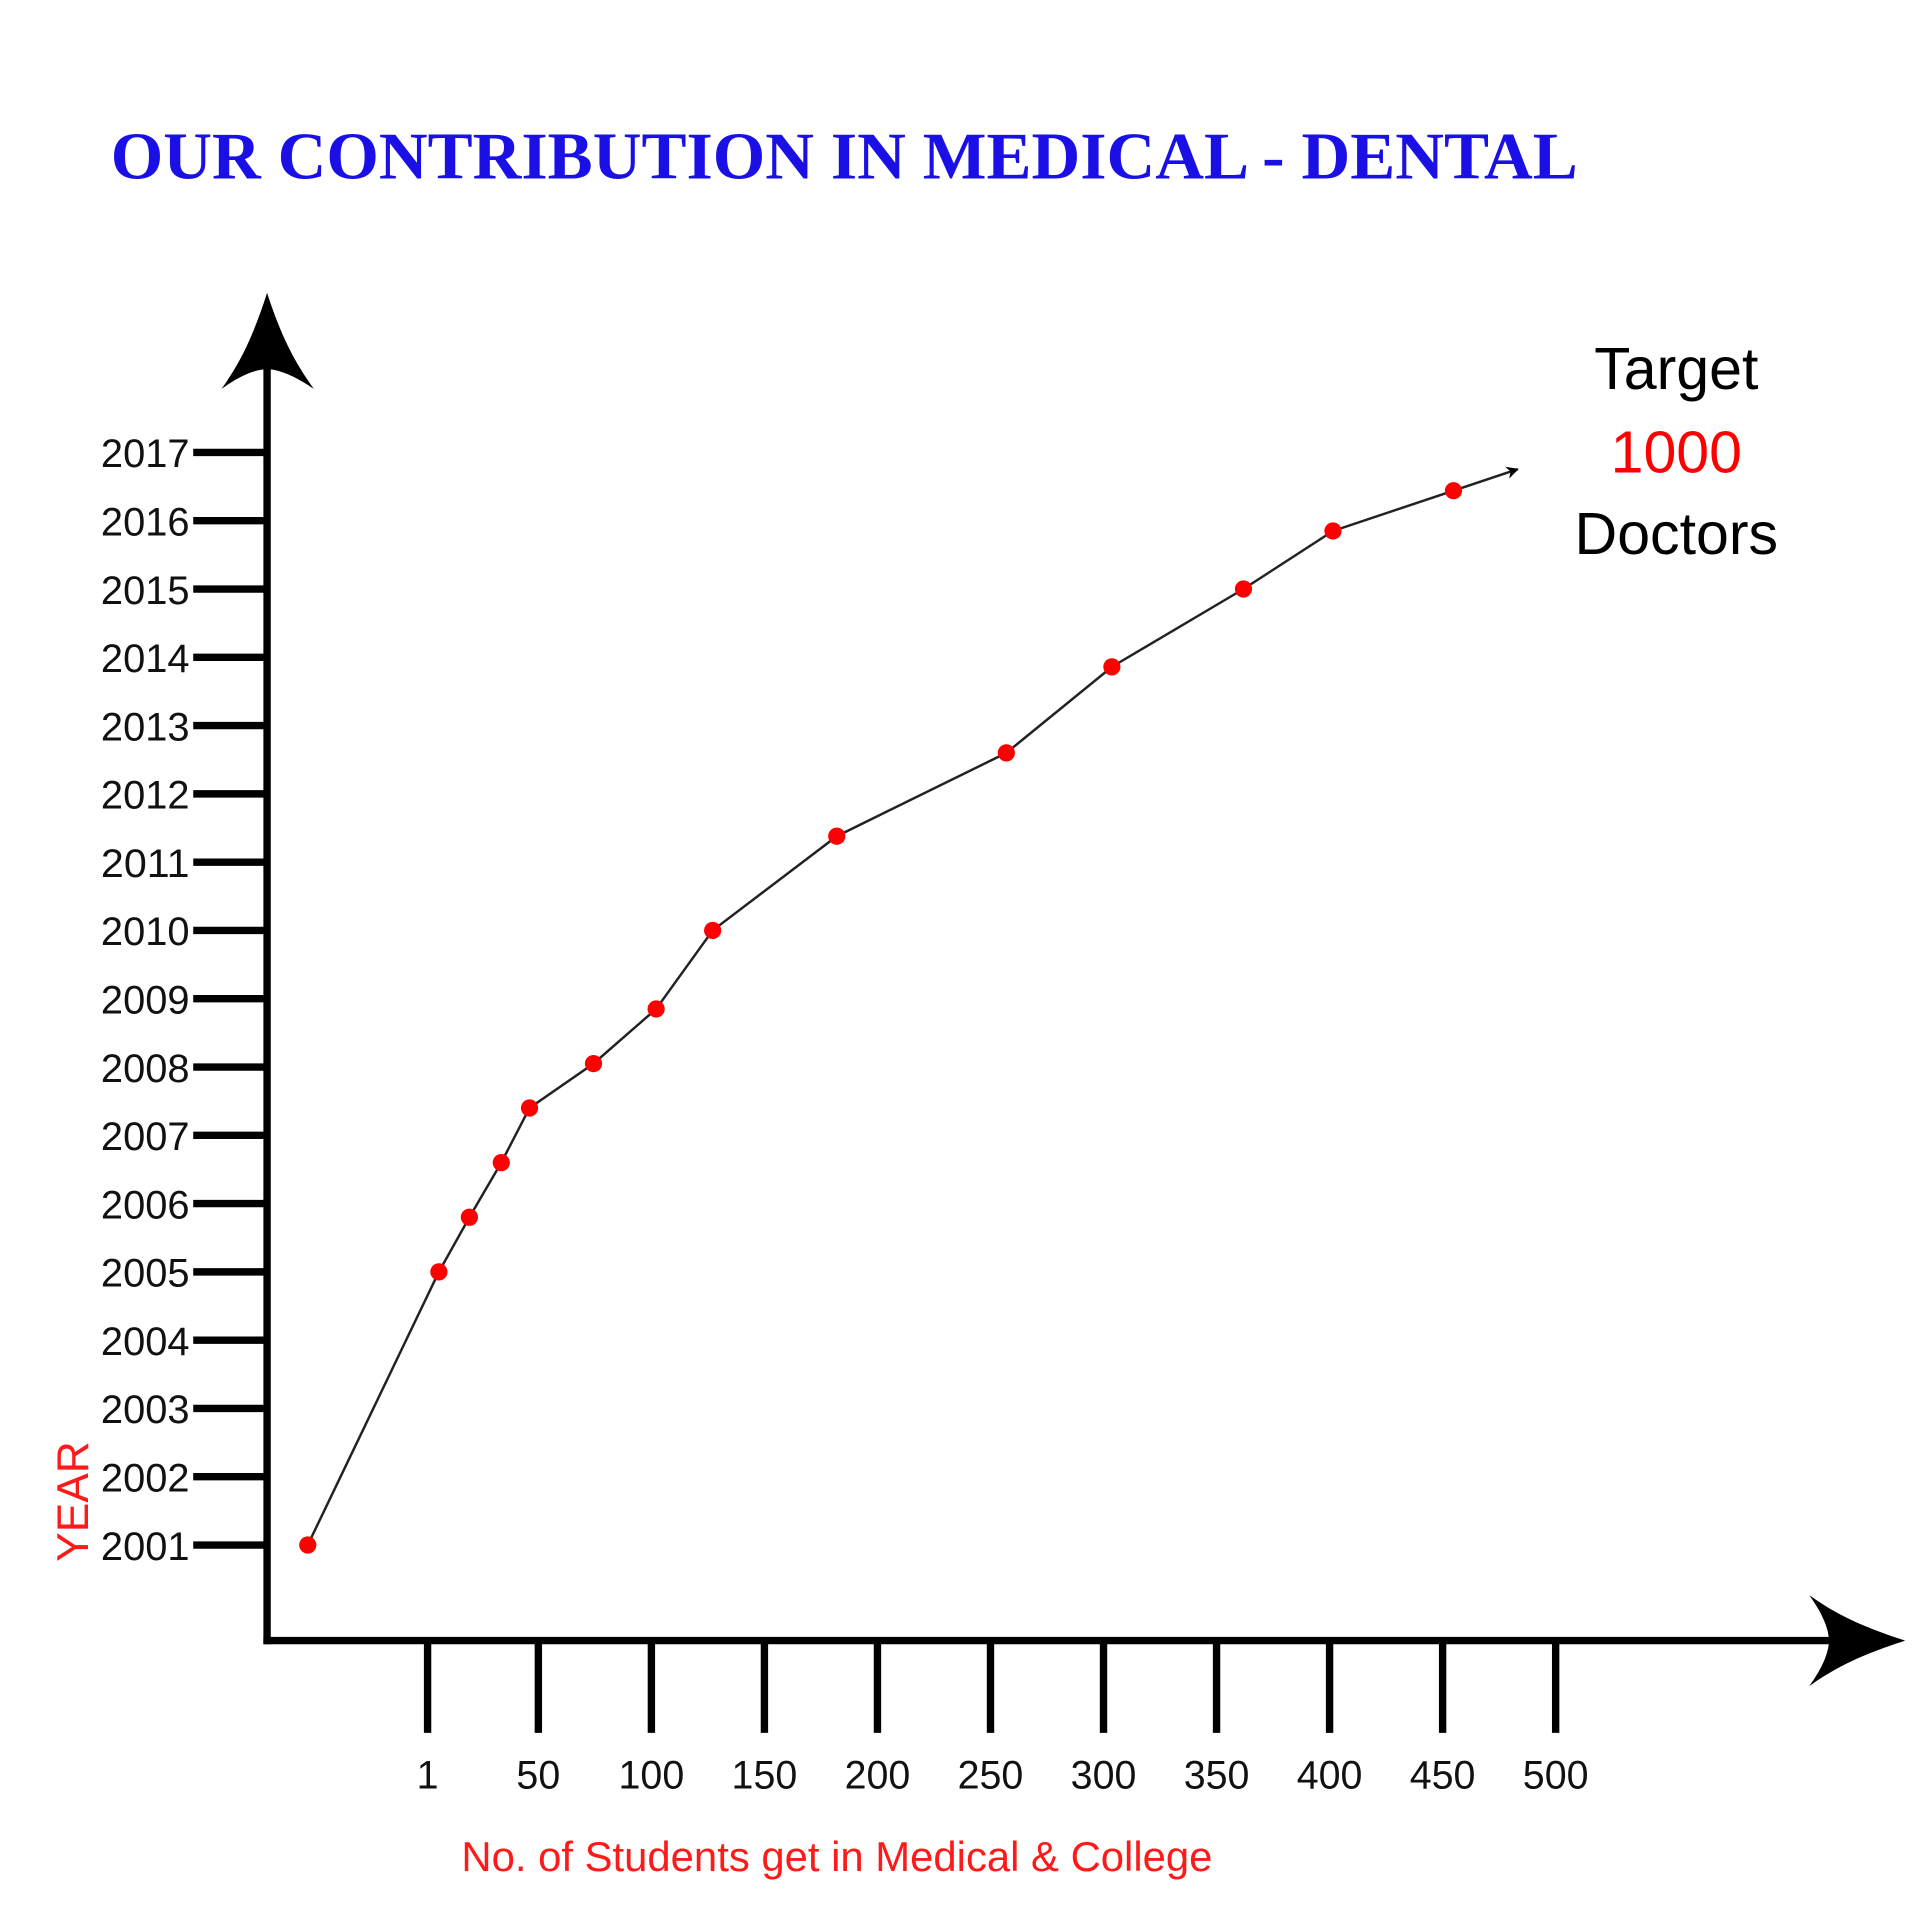 The height and width of the screenshot is (1920, 1920). What do you see at coordinates (1857, 1641) in the screenshot?
I see `x-axis-arrow` at bounding box center [1857, 1641].